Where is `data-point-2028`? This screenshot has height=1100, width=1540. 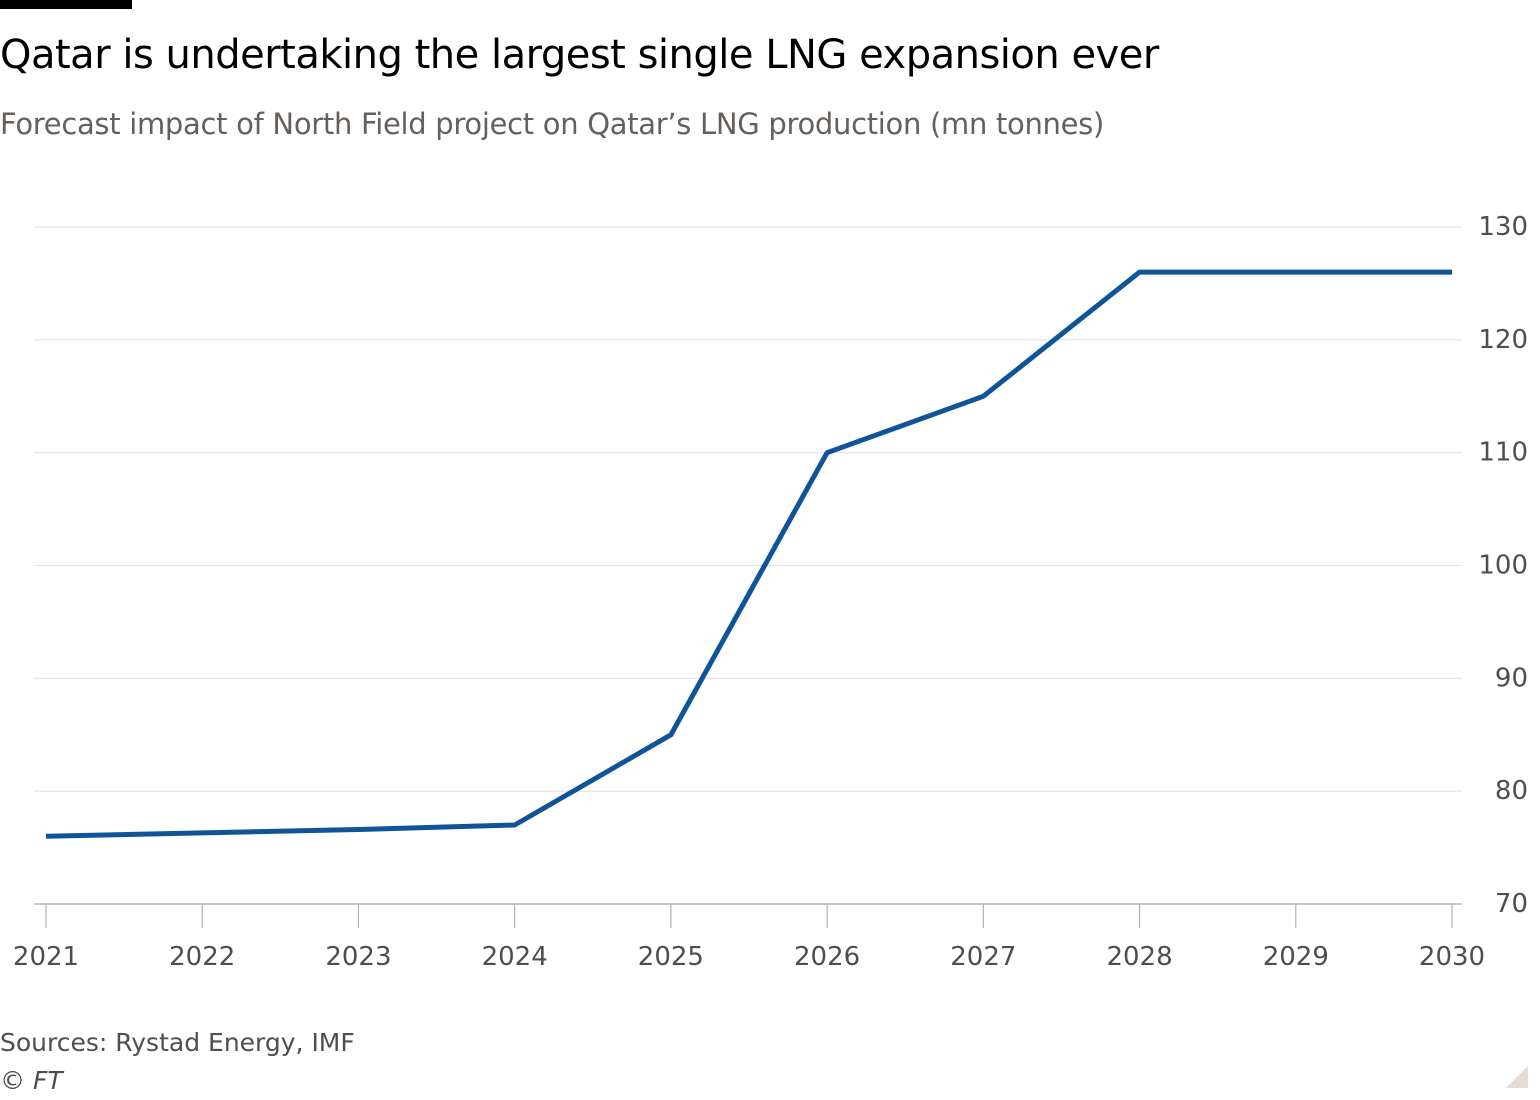 data-point-2028 is located at coordinates (1139, 272).